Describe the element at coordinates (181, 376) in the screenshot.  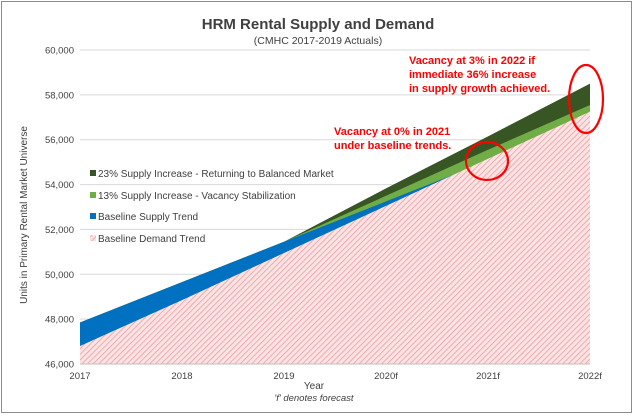
I see `x-tick-label: 2018` at that location.